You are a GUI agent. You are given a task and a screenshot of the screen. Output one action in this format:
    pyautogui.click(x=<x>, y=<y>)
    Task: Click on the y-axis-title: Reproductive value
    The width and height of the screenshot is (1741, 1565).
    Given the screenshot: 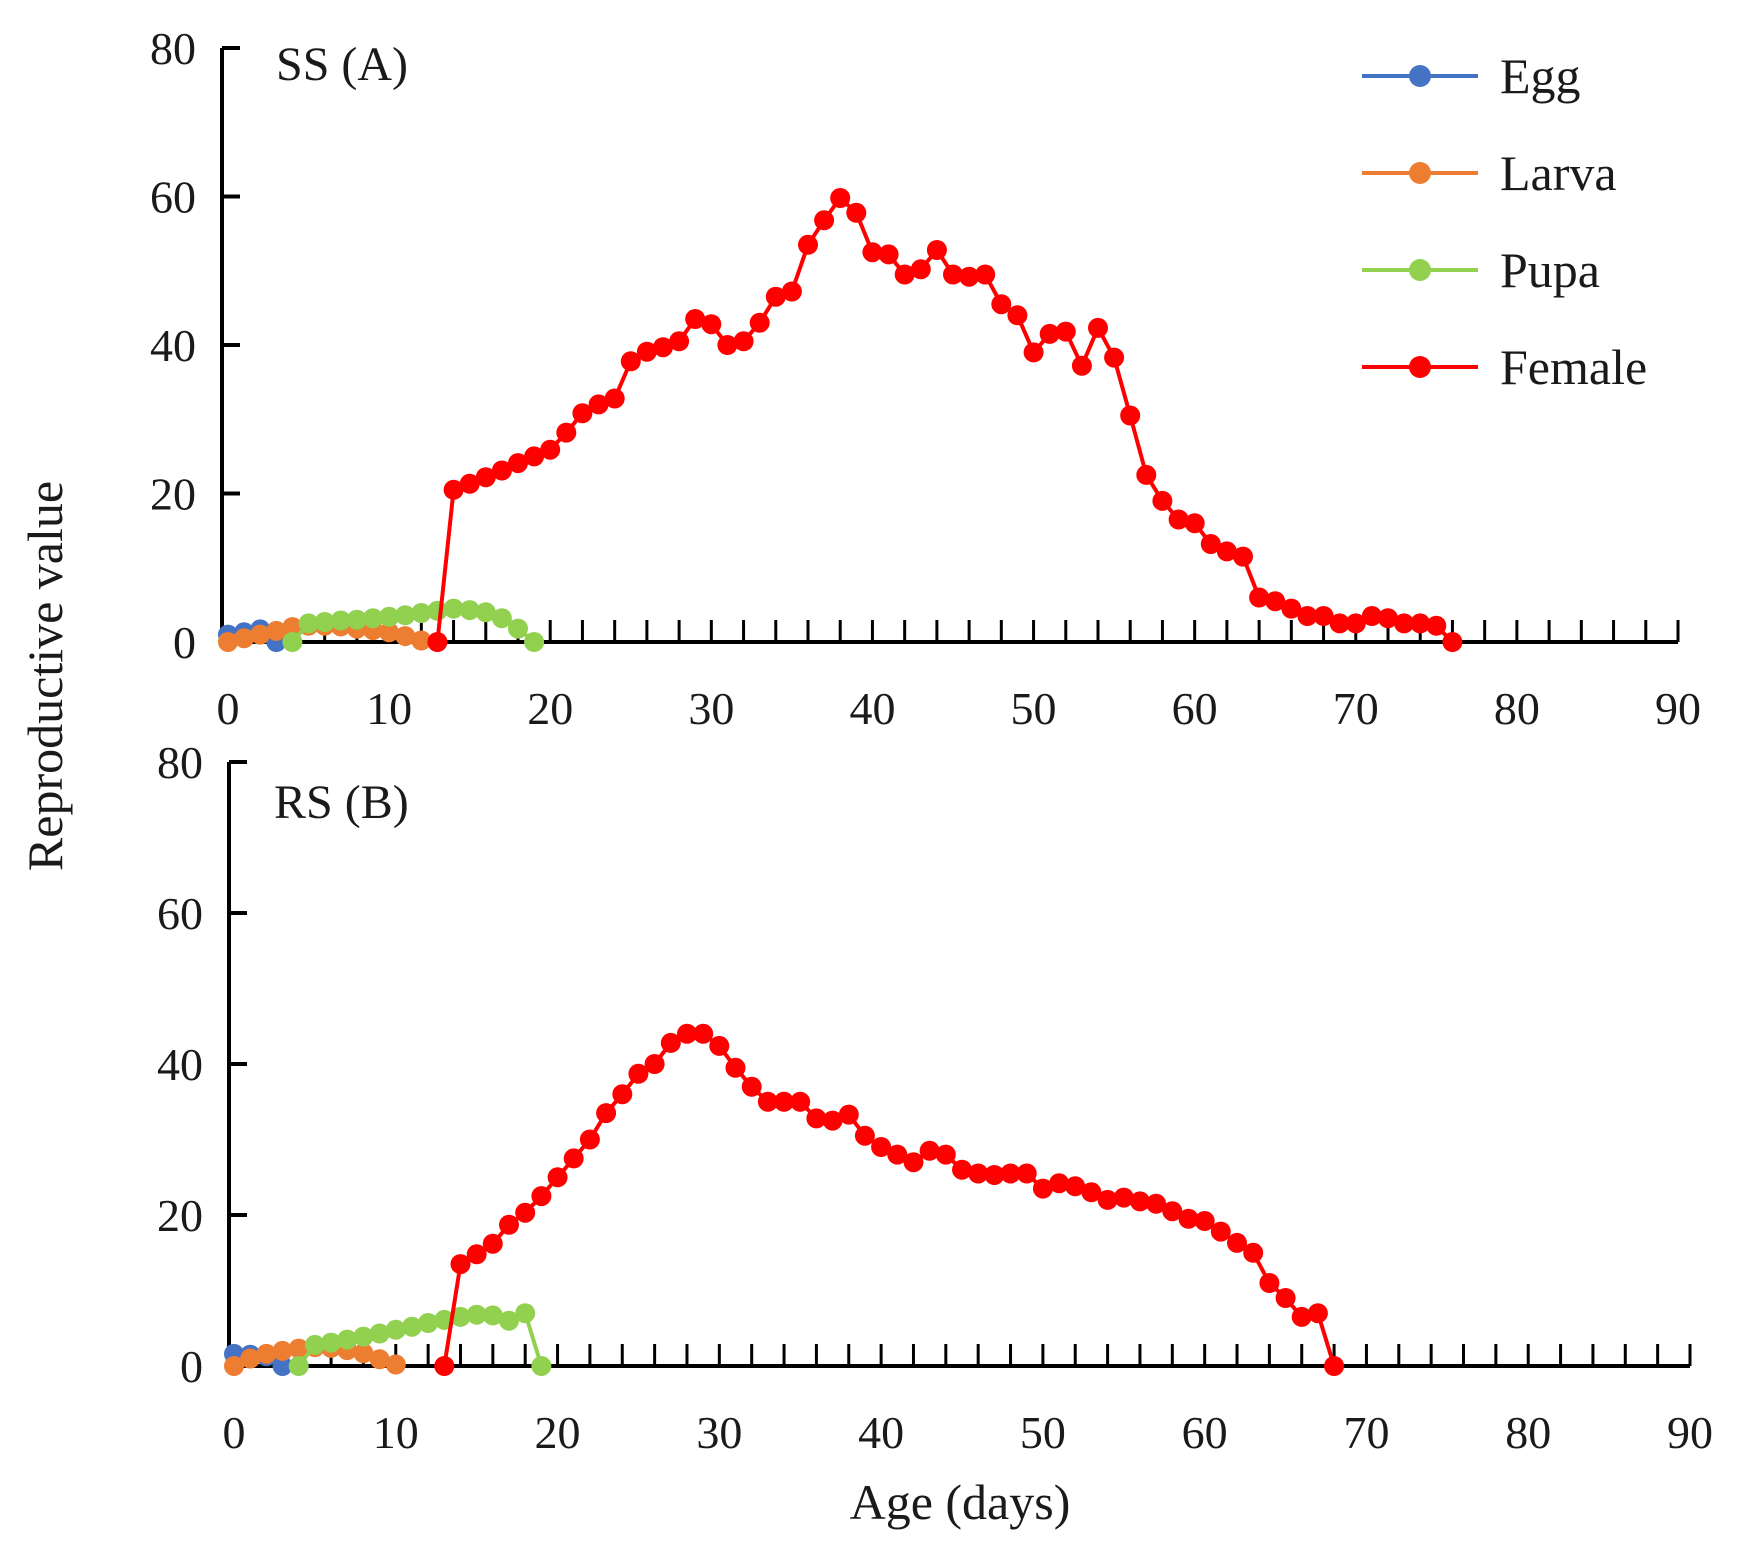 What is the action you would take?
    pyautogui.click(x=45, y=676)
    